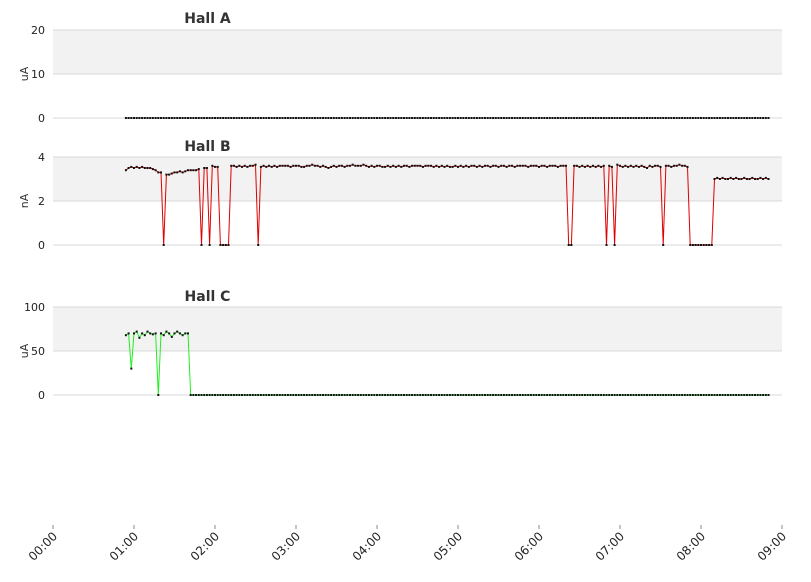 The image size is (811, 582). Describe the element at coordinates (207, 147) in the screenshot. I see `chart-title: Hall B` at that location.